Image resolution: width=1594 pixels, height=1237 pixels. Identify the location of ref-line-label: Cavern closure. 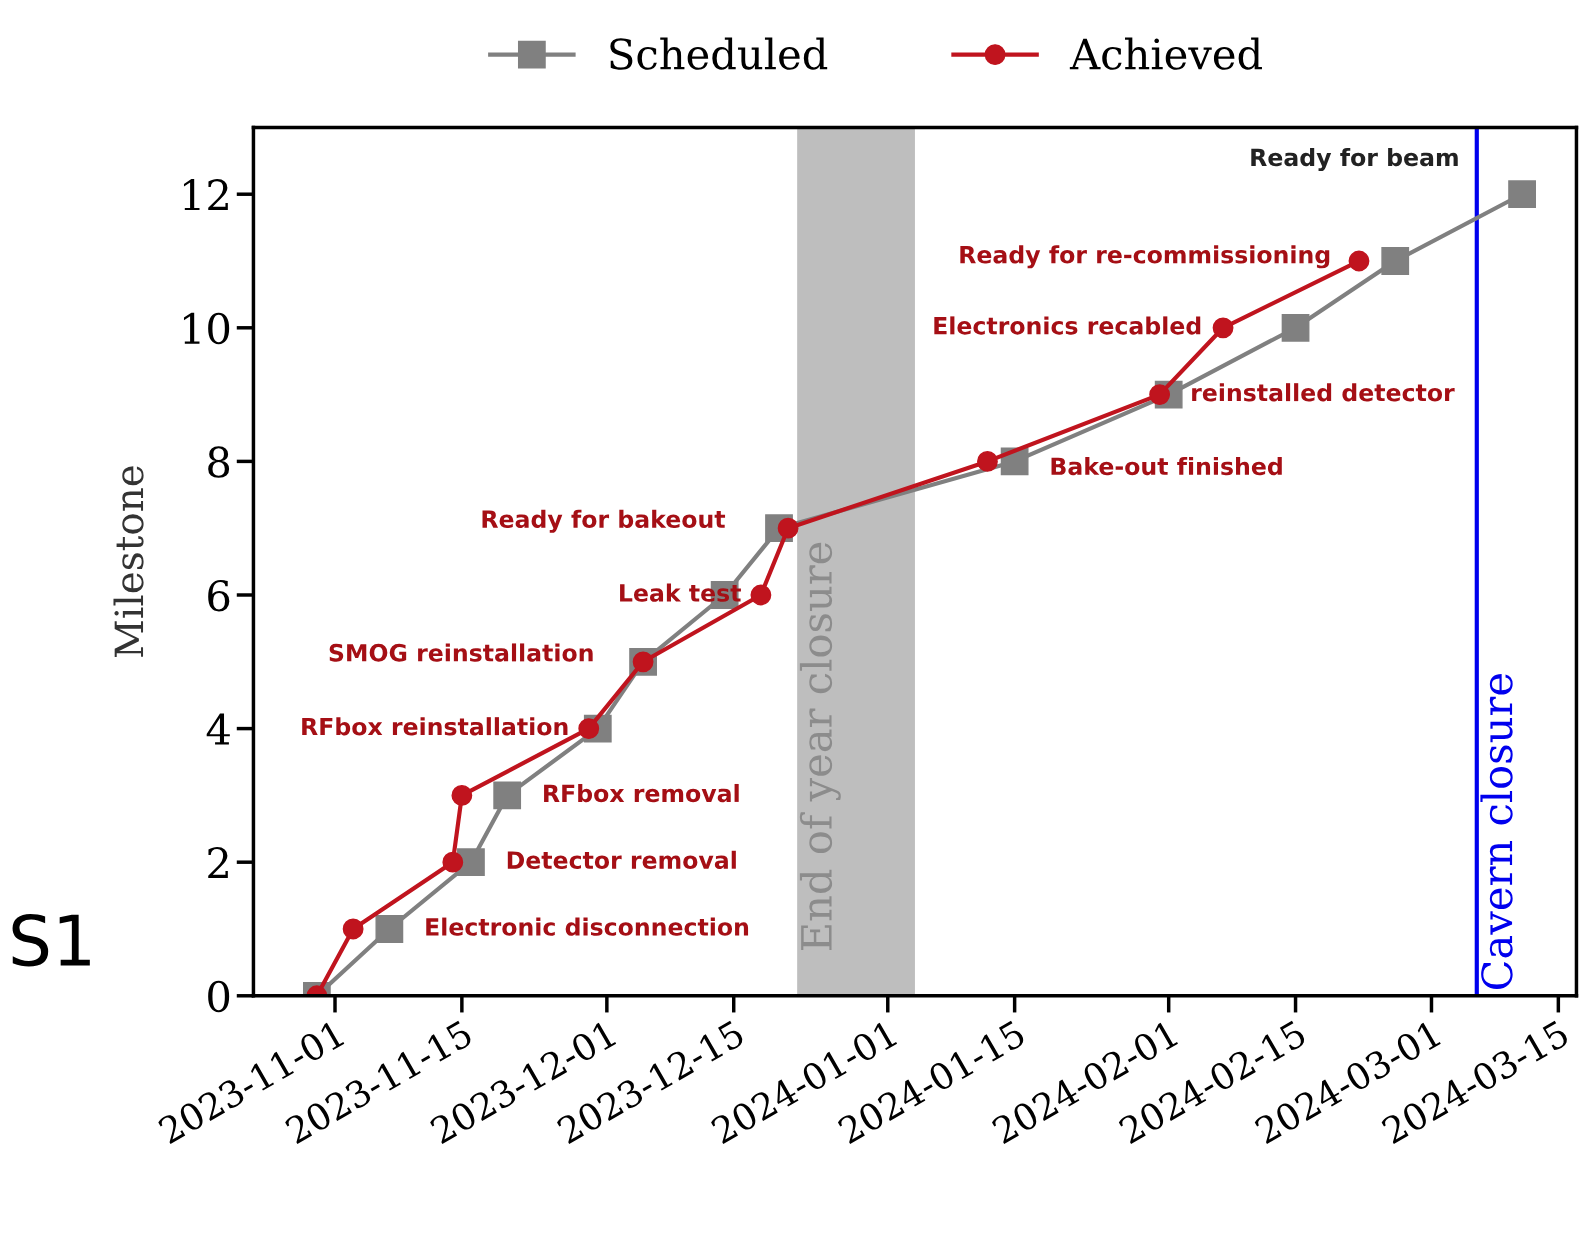
(1496, 832).